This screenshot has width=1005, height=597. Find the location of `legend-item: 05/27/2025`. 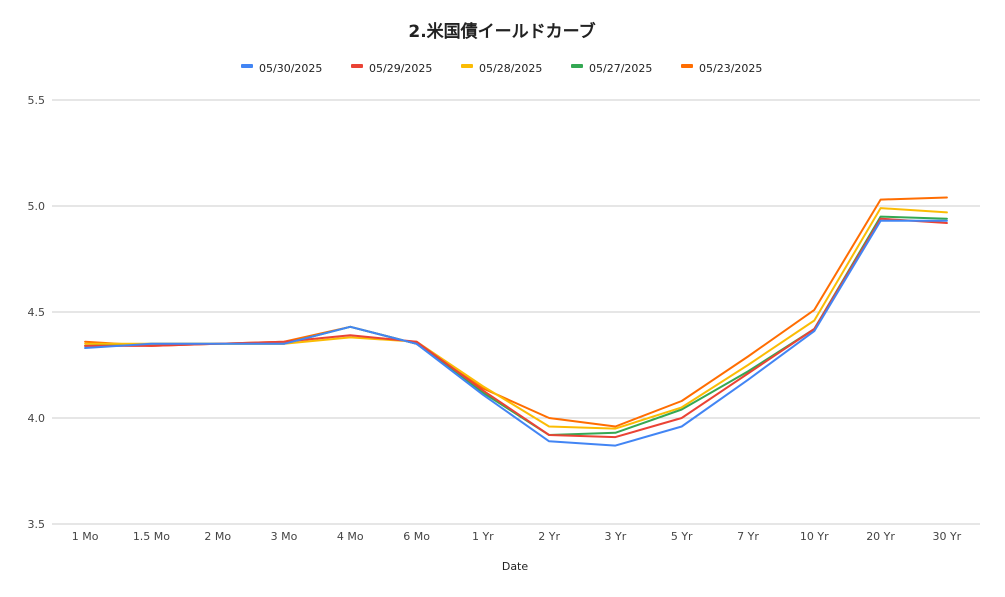

legend-item: 05/27/2025 is located at coordinates (611, 68).